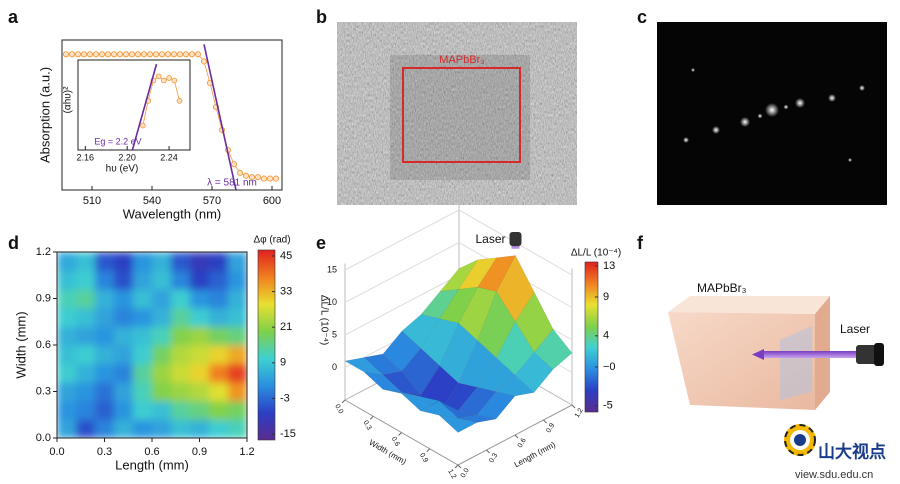  Describe the element at coordinates (232, 183) in the screenshot. I see `annotation: λ = 581 nm` at that location.